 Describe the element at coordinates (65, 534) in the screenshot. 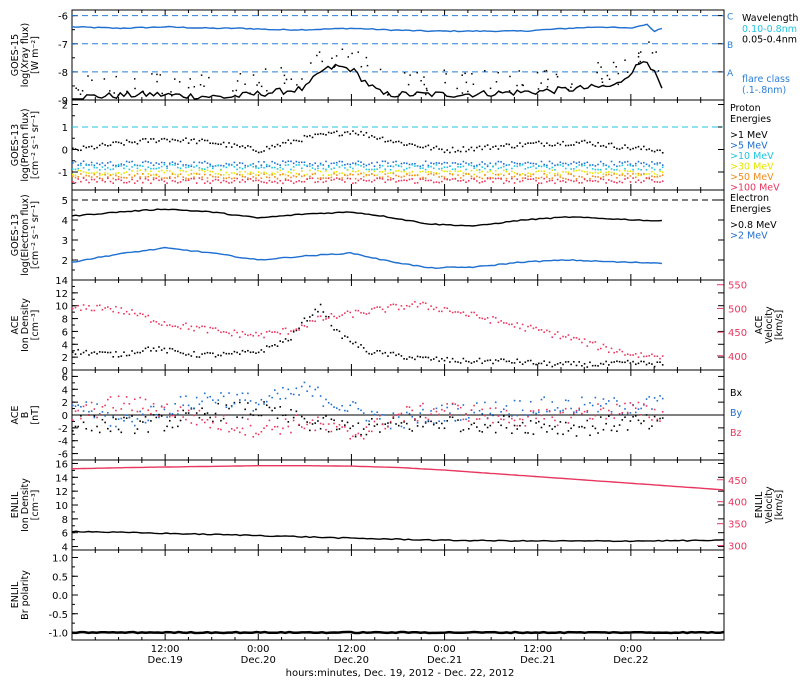

I see `y-tick-label: 6` at that location.